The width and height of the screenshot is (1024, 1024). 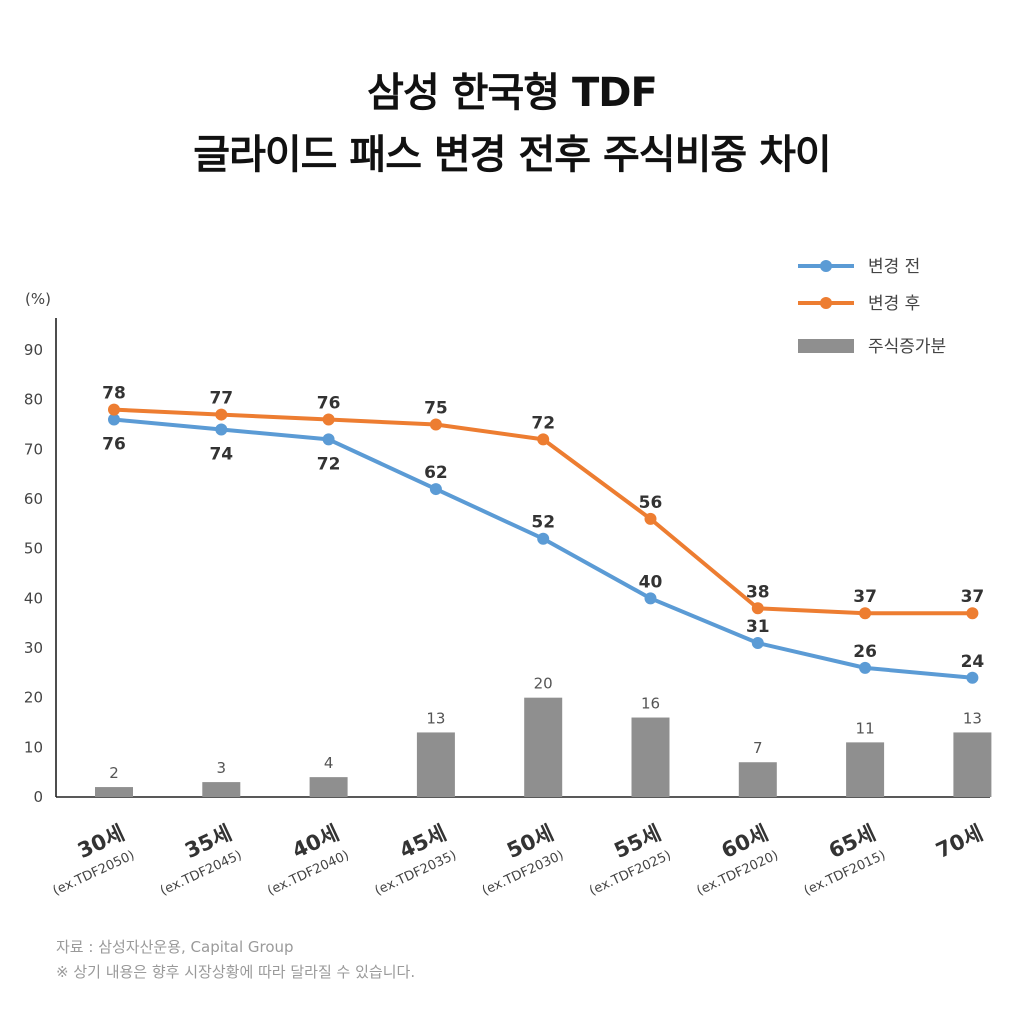 What do you see at coordinates (33, 598) in the screenshot?
I see `y-tick-label: 40` at bounding box center [33, 598].